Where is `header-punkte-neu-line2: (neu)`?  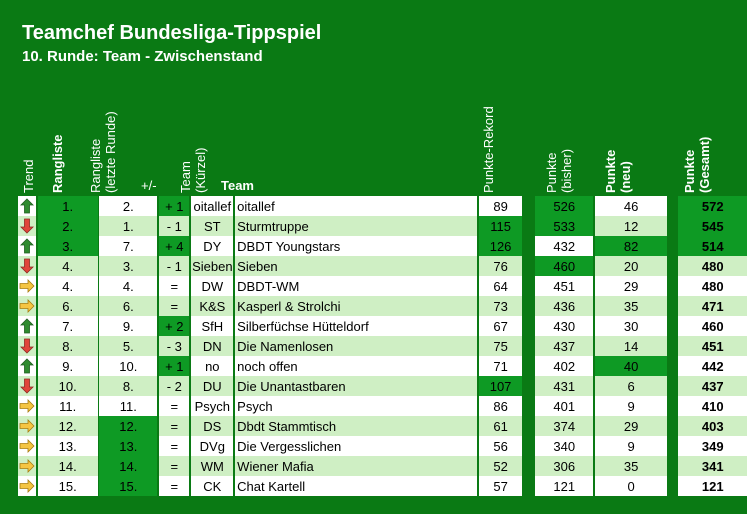 header-punkte-neu-line2: (neu) is located at coordinates (625, 177).